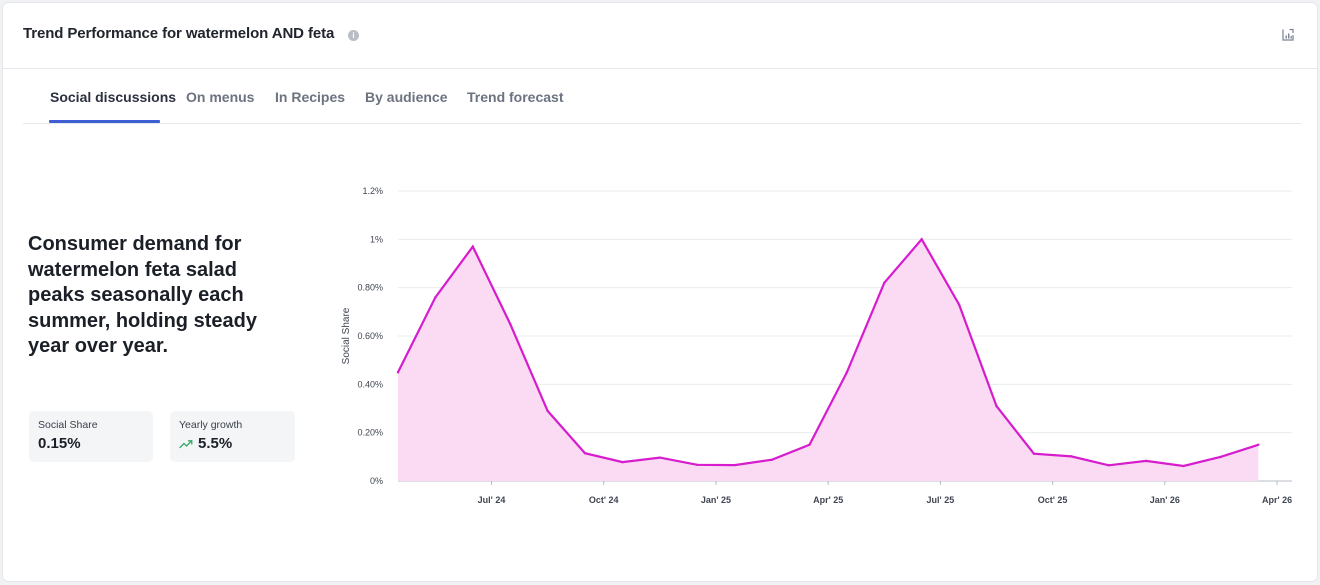 The width and height of the screenshot is (1320, 585). I want to click on y-tick-label: 0.60%, so click(370, 336).